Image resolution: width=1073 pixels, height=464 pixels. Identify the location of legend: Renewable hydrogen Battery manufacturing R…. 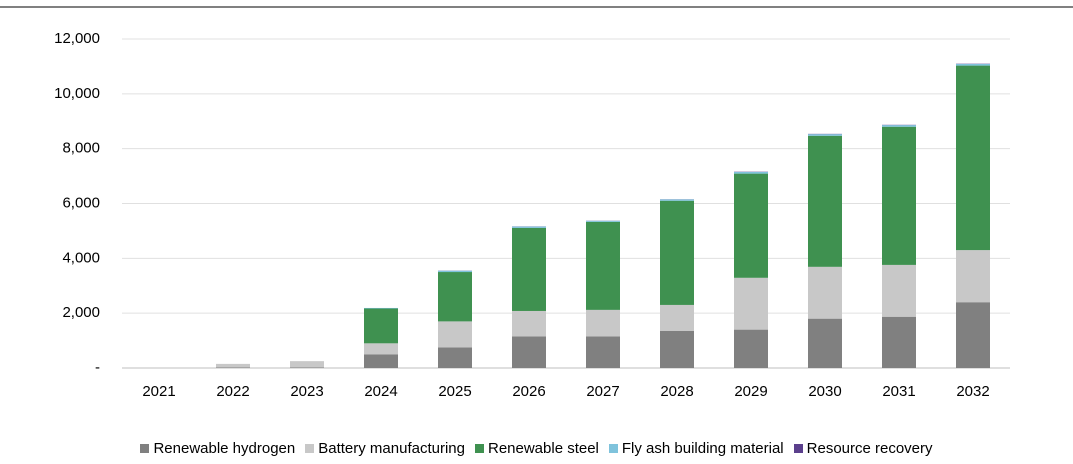
(536, 448).